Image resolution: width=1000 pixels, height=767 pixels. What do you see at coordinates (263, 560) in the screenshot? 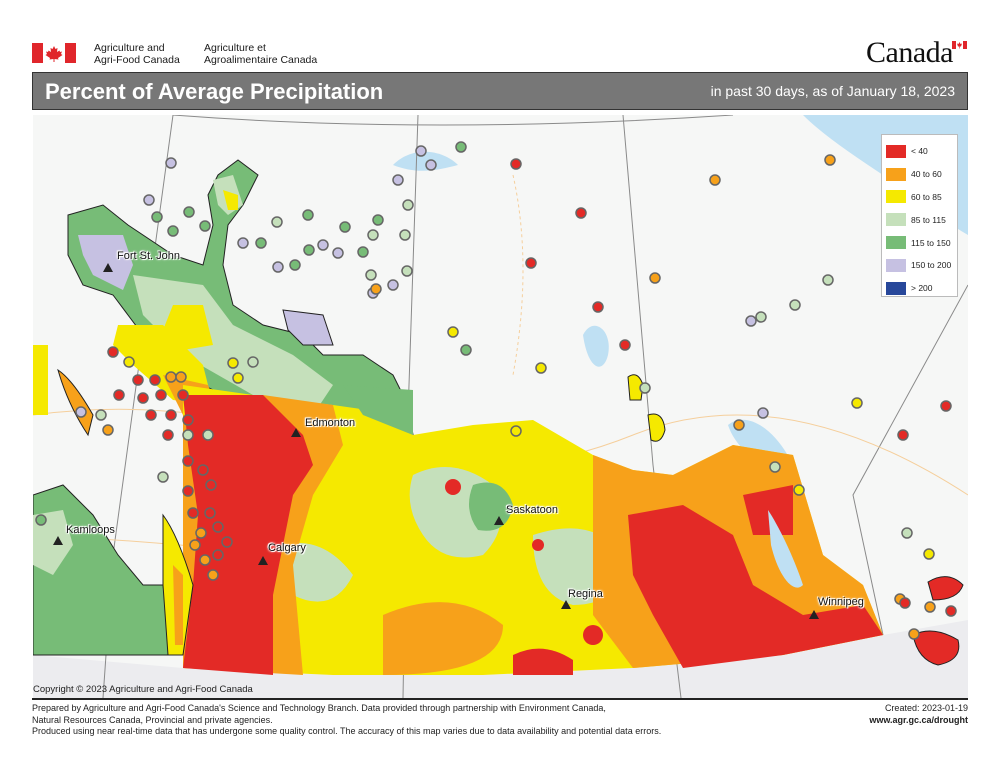
I see `city-marker-calgary` at bounding box center [263, 560].